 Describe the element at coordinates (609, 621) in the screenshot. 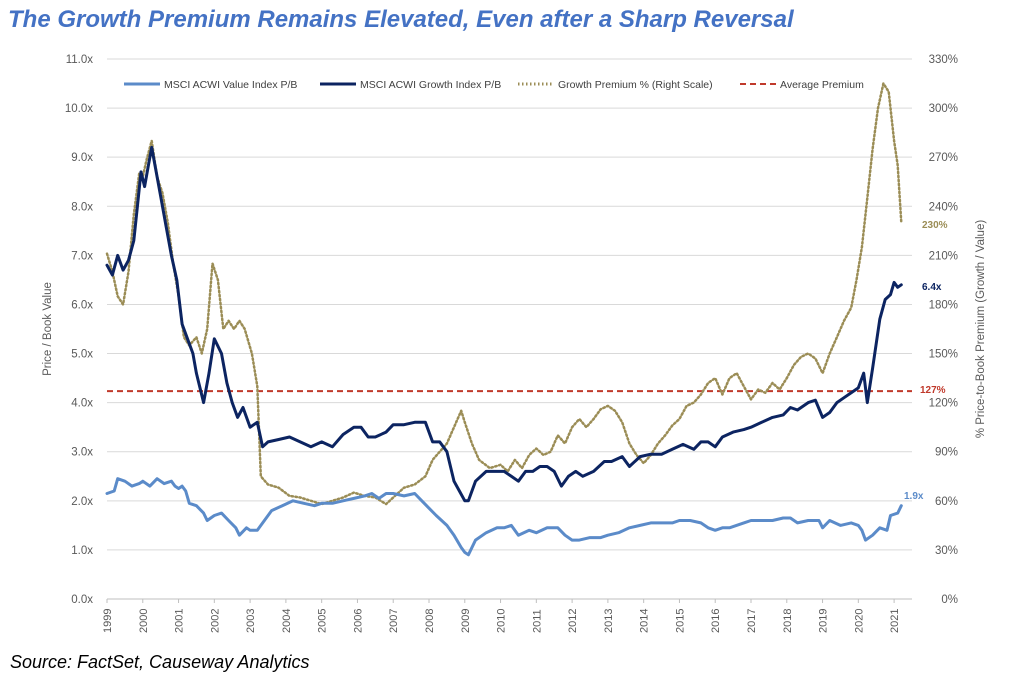

I see `x-tick-label: 2013` at that location.